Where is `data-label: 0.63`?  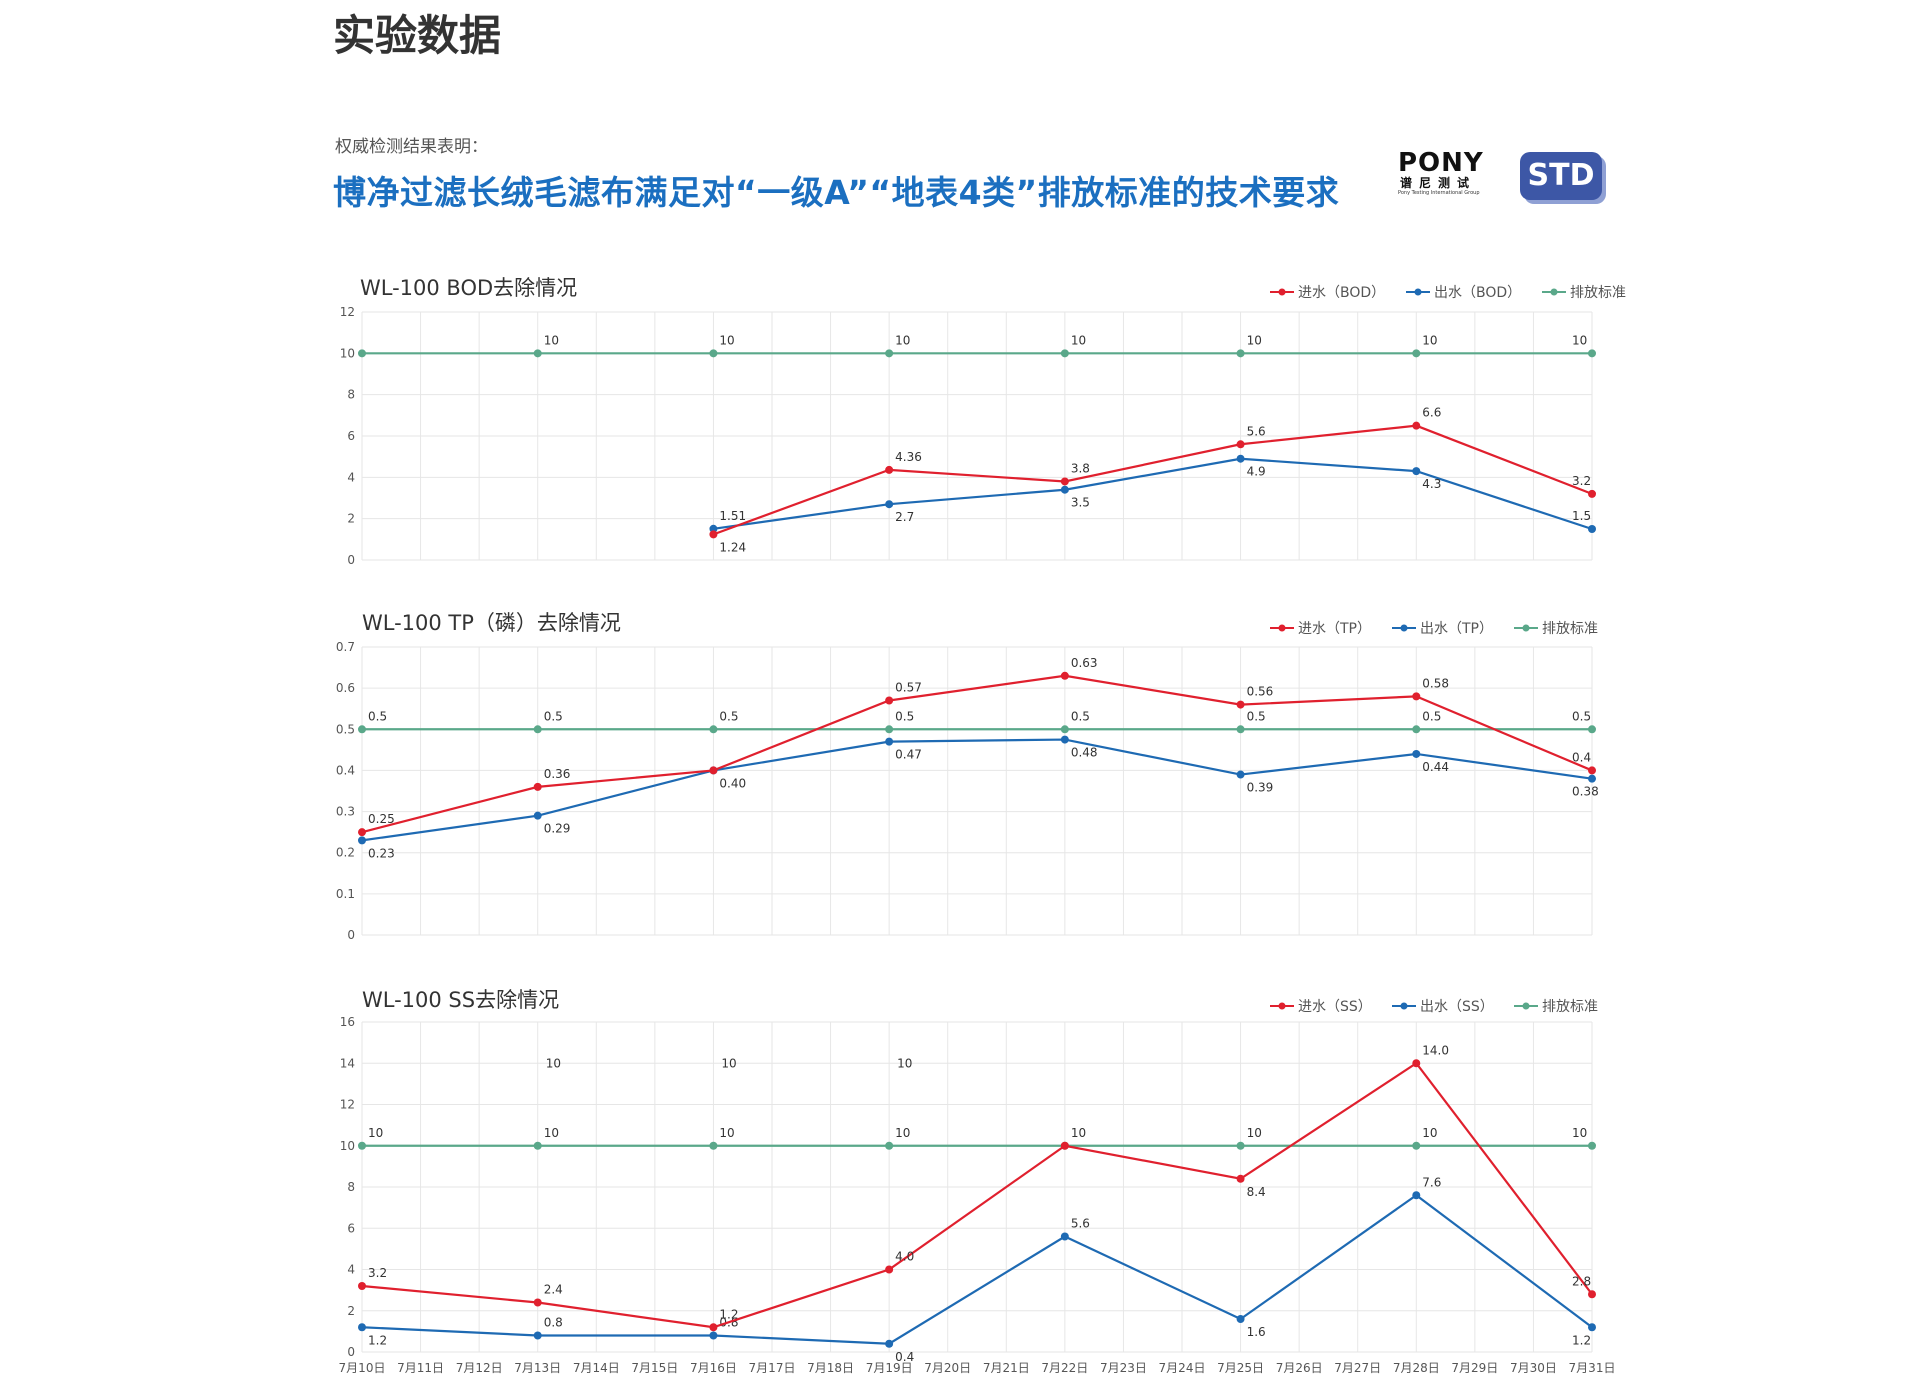
data-label: 0.63 is located at coordinates (1084, 663).